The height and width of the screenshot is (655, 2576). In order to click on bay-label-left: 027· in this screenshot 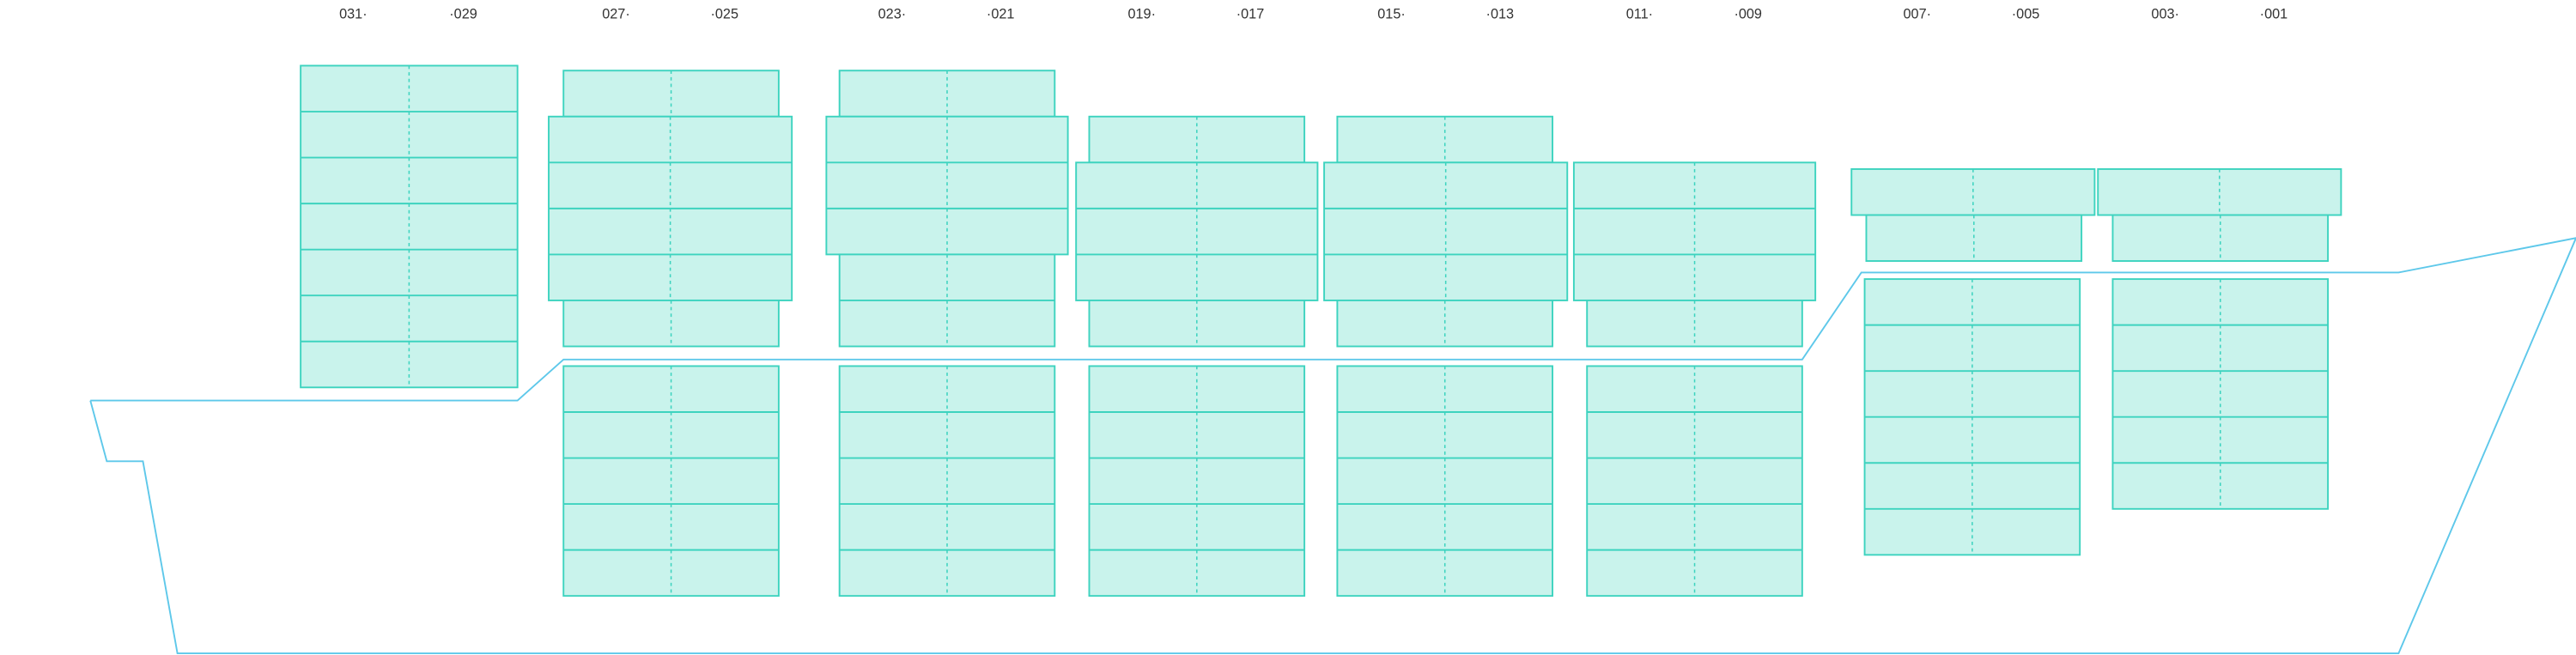, I will do `click(616, 14)`.